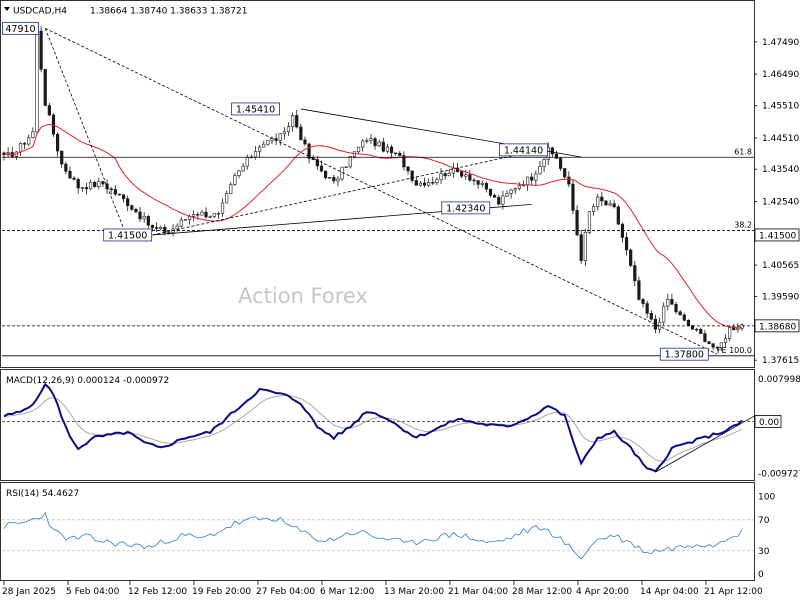 Image resolution: width=800 pixels, height=600 pixels. What do you see at coordinates (255, 109) in the screenshot?
I see `price-tag: 1.45410` at bounding box center [255, 109].